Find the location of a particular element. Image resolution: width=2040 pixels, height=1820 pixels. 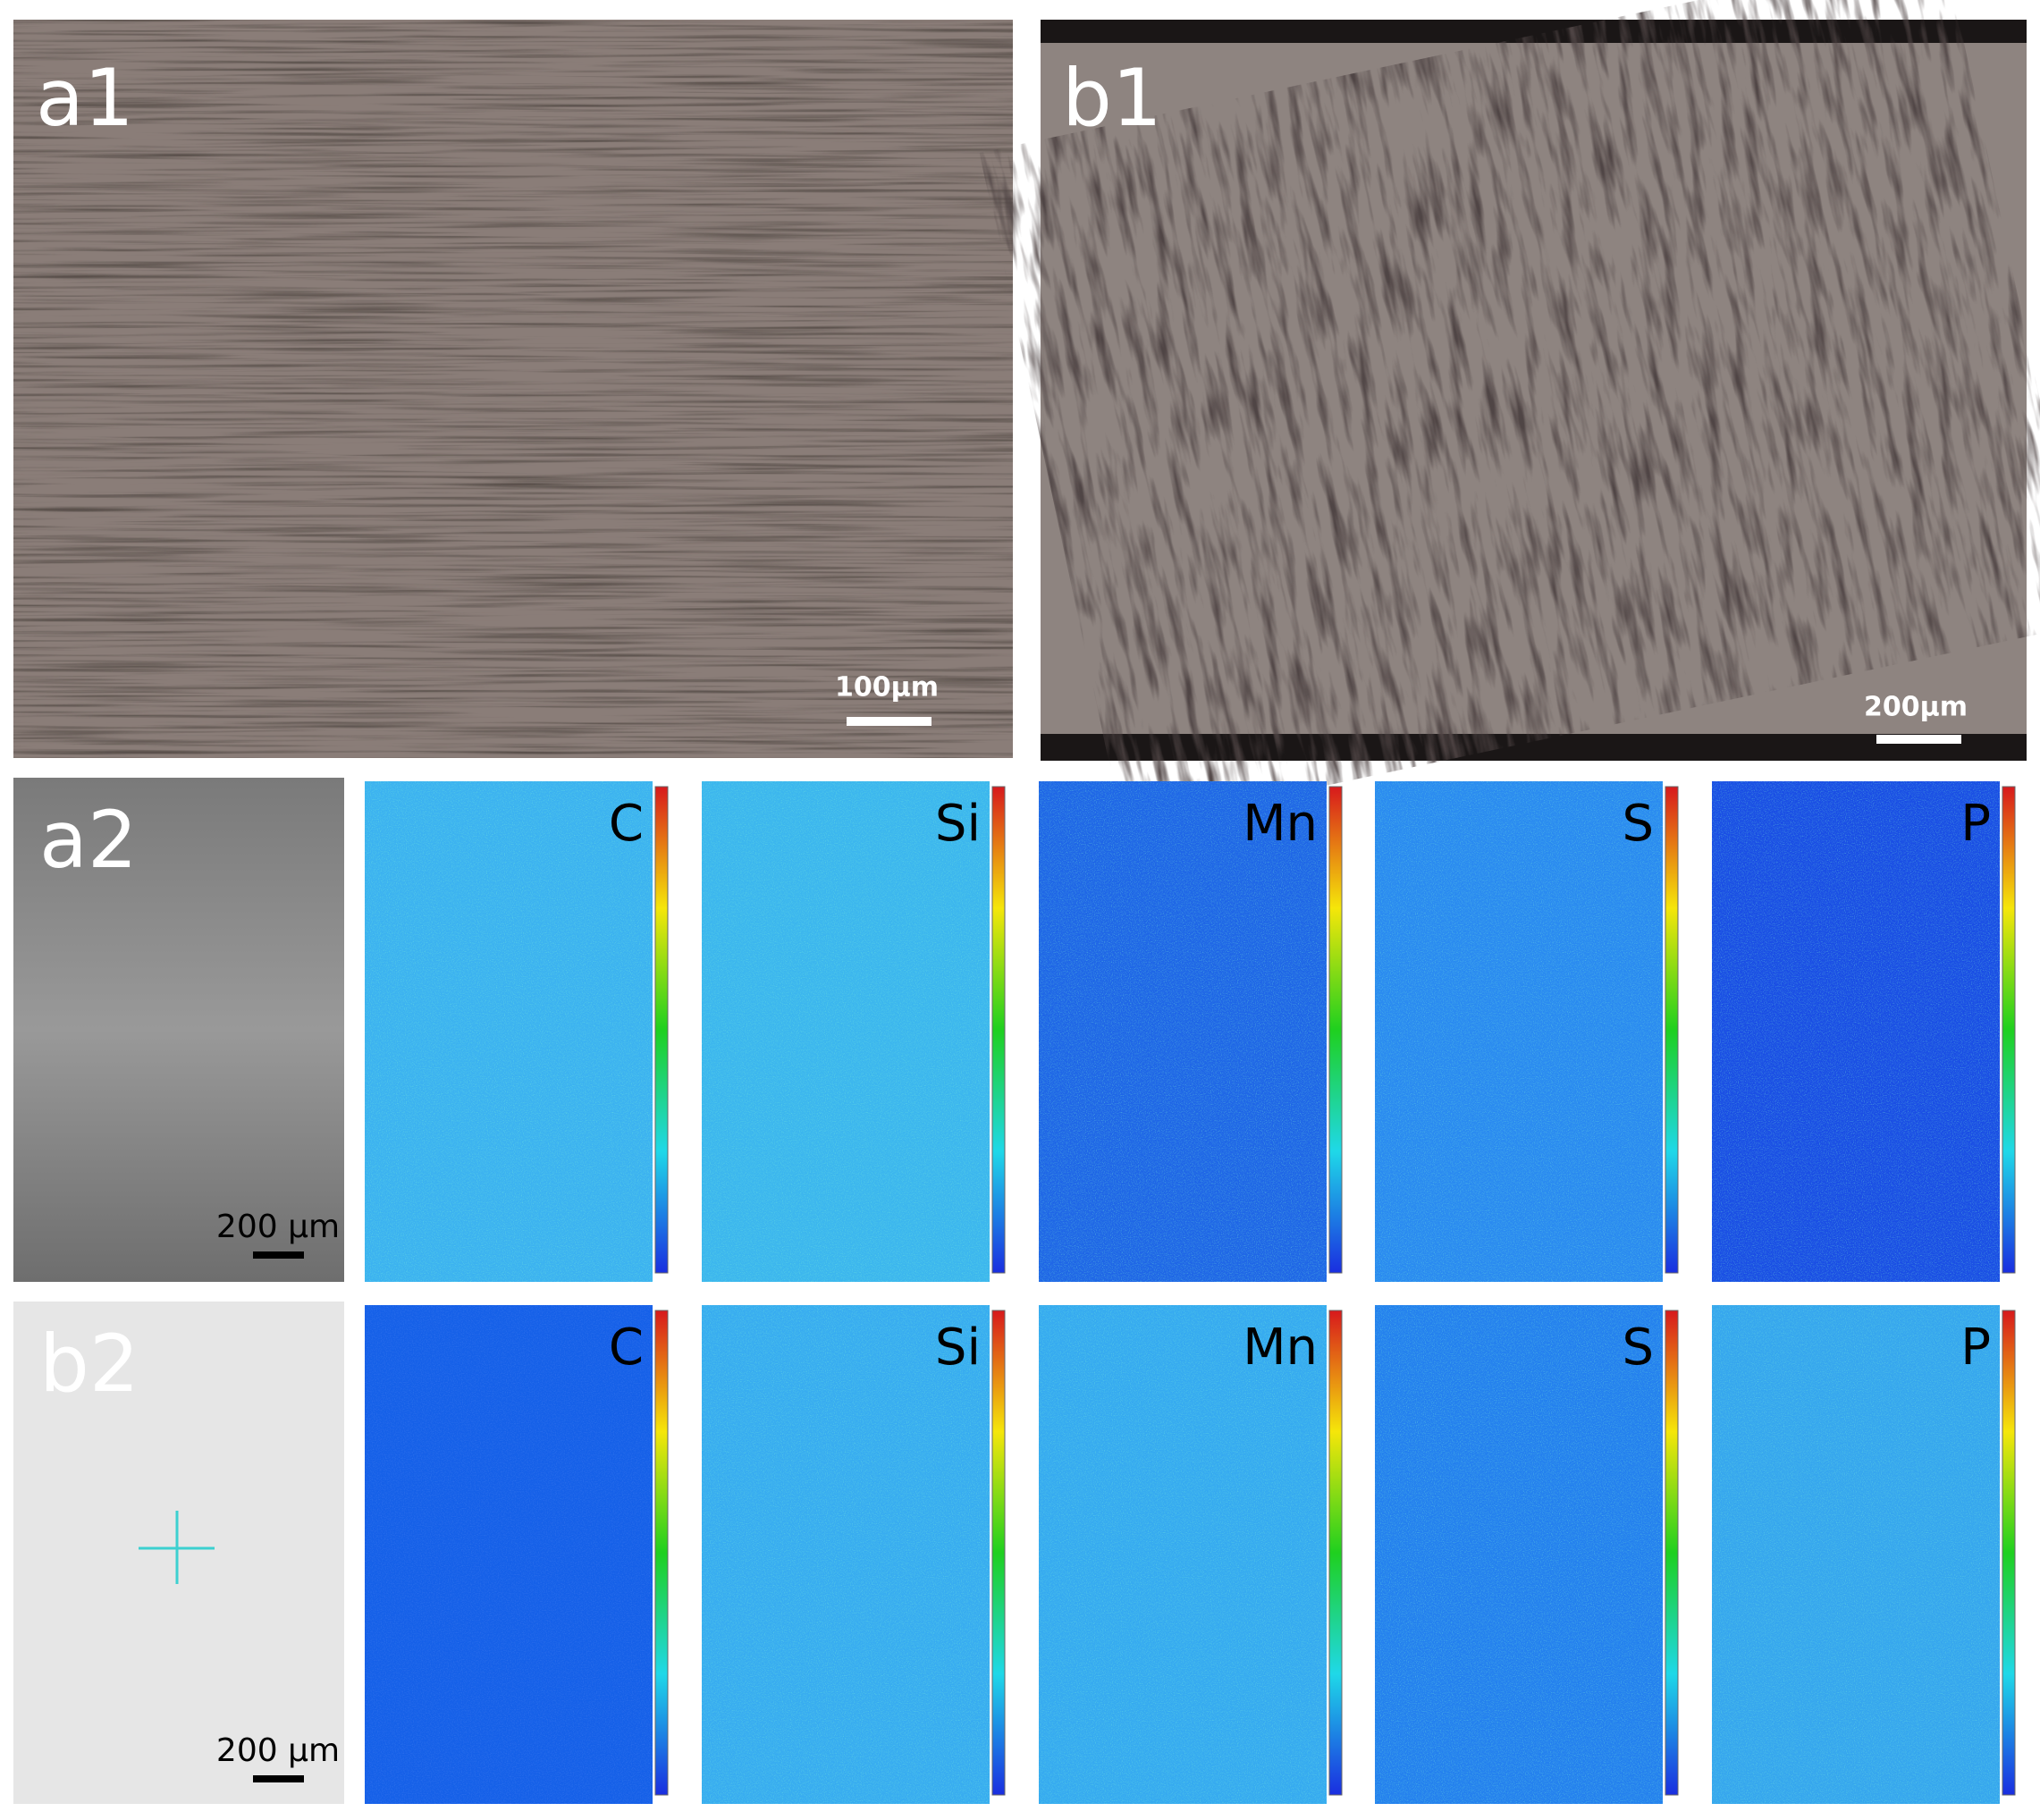

panel-label: a2 is located at coordinates (88, 840).